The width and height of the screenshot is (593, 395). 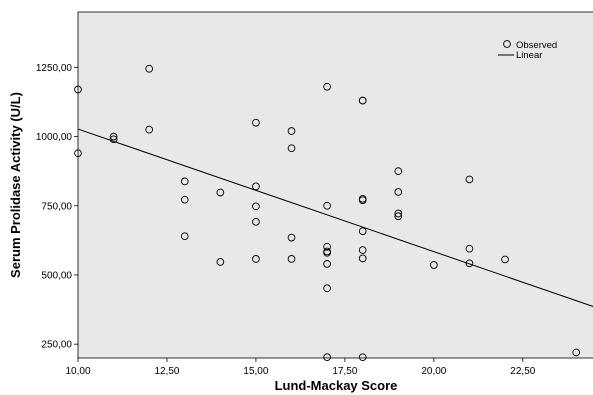 What do you see at coordinates (336, 385) in the screenshot?
I see `x-axis-title: Lund-Mackay Score` at bounding box center [336, 385].